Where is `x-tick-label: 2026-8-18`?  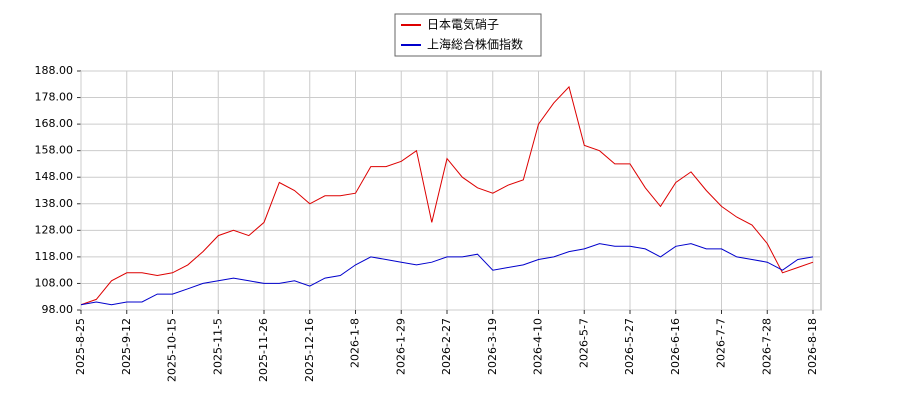
x-tick-label: 2026-8-18 is located at coordinates (812, 346).